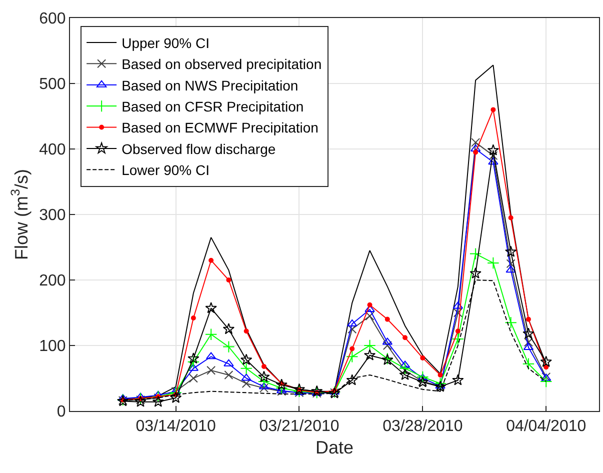 The image size is (603, 473). Describe the element at coordinates (213, 106) in the screenshot. I see `legend-label: Based on CFSR Precipitation` at that location.